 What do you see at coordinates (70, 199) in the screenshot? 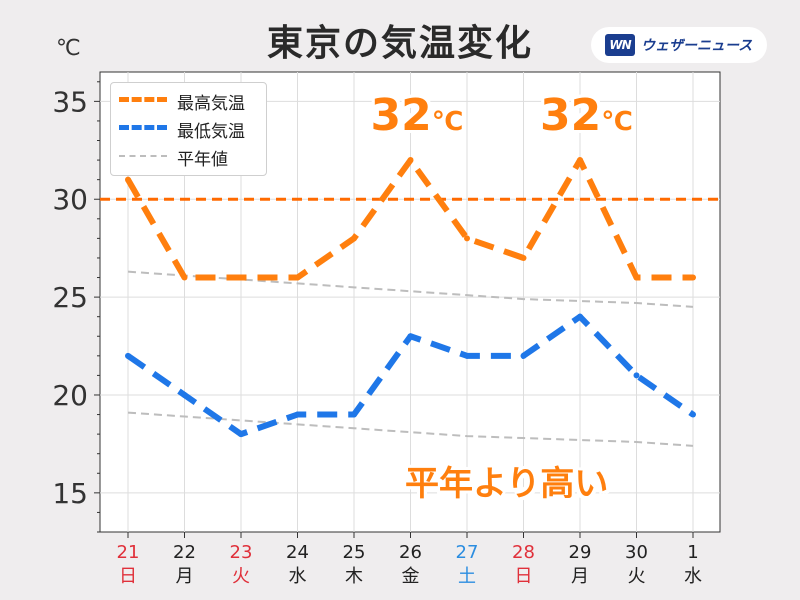
I see `y-tick-label: 30` at bounding box center [70, 199].